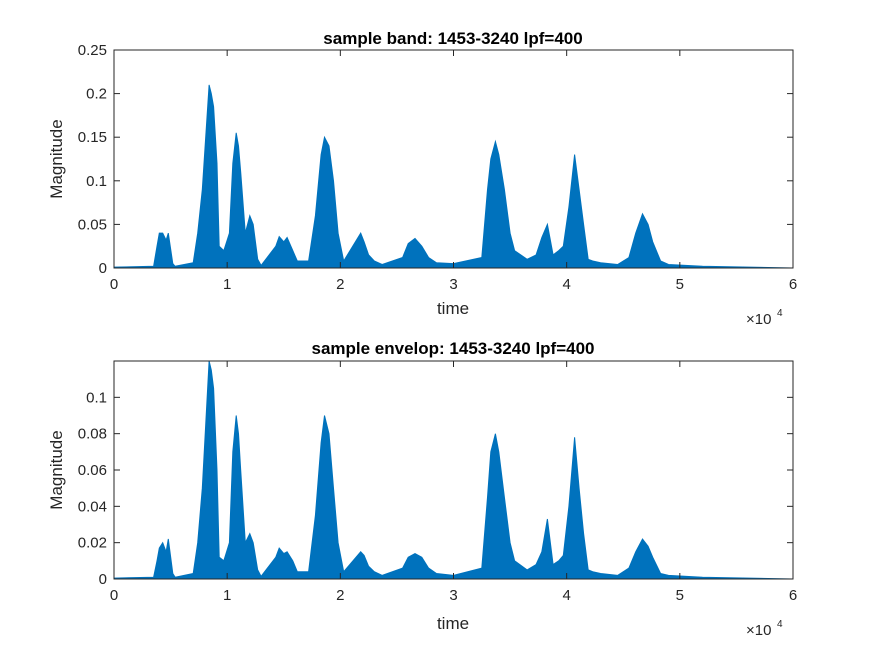  What do you see at coordinates (92, 506) in the screenshot?
I see `y-tick-label: 0.04` at bounding box center [92, 506].